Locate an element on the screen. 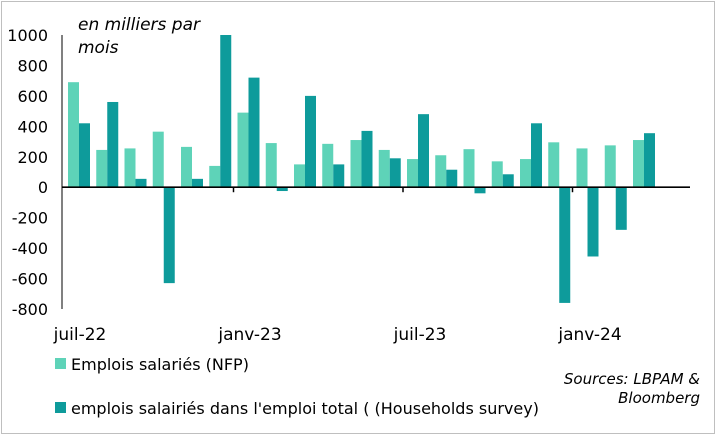  y-tick-label: -200 is located at coordinates (30, 218).